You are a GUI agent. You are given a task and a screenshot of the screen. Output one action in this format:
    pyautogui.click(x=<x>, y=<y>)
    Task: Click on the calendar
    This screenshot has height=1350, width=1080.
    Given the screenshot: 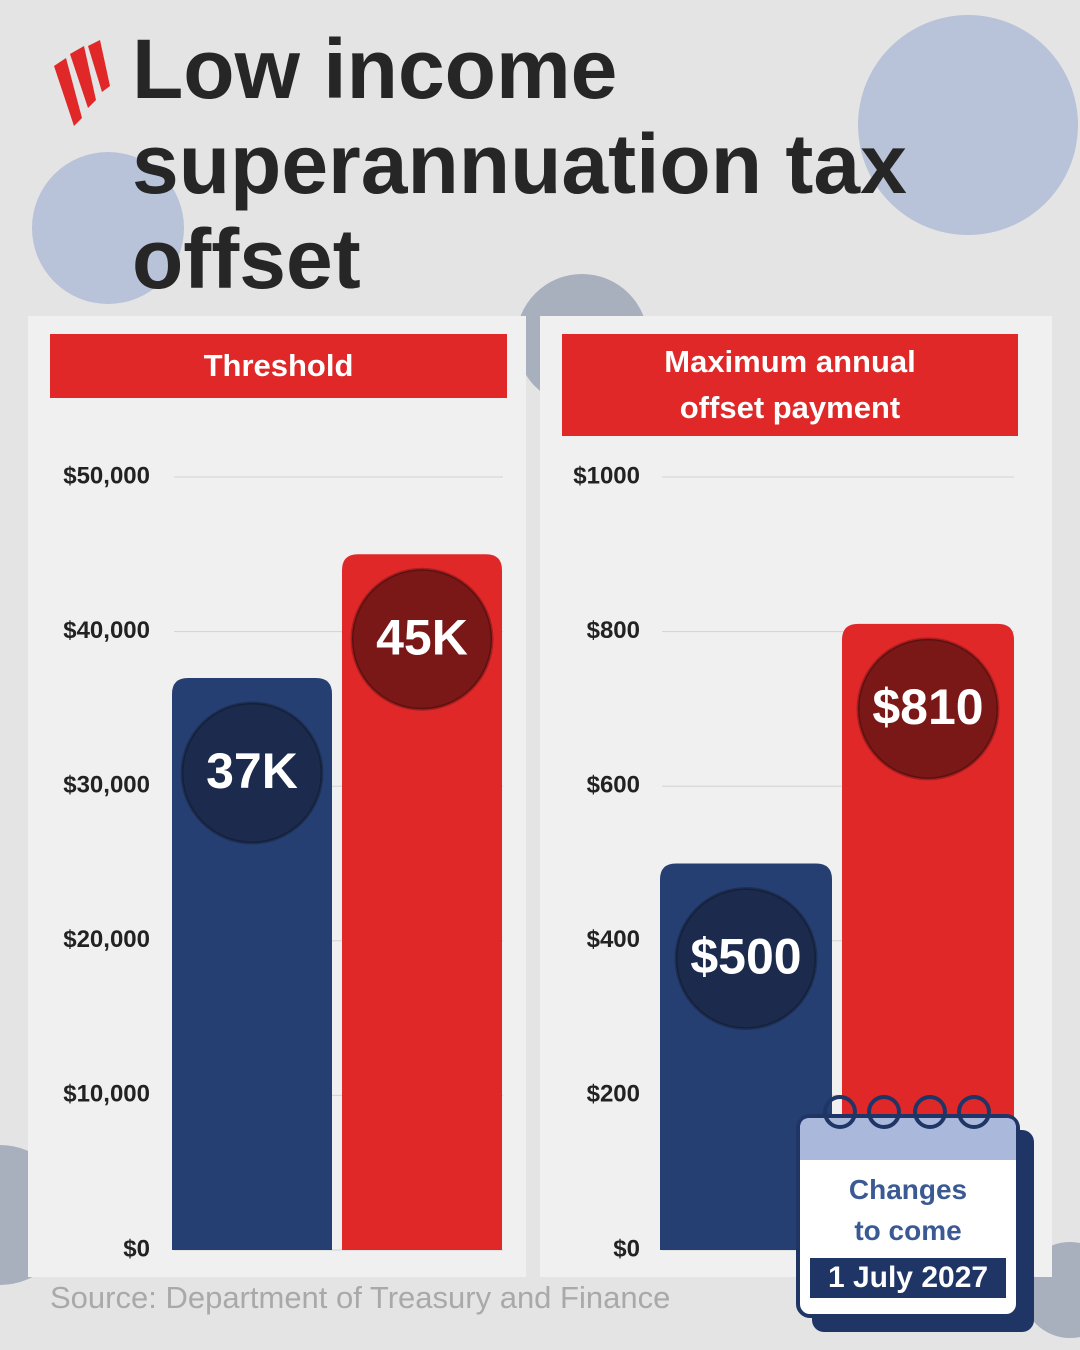 What is the action you would take?
    pyautogui.click(x=915, y=1213)
    